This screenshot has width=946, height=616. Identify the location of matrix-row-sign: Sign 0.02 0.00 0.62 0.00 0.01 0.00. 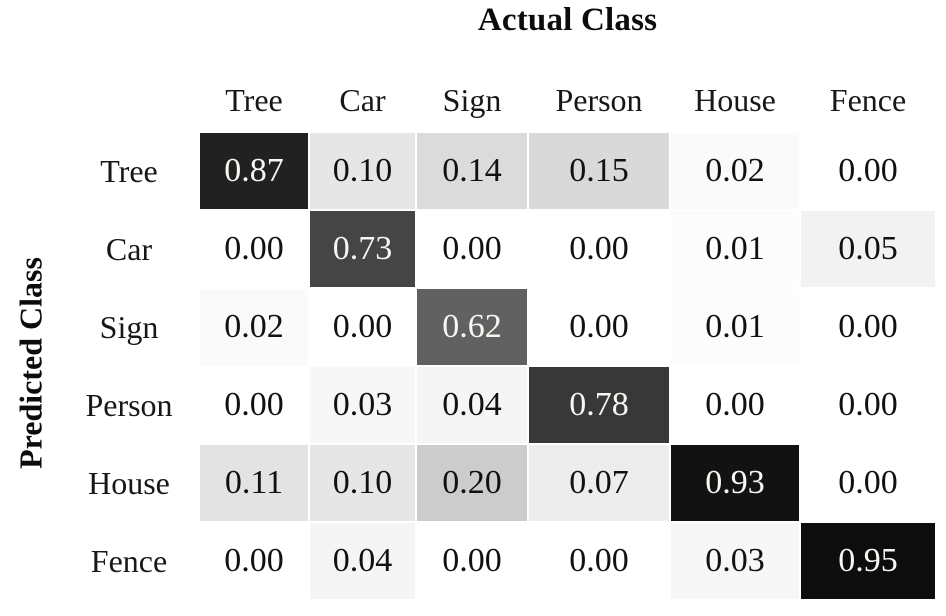
(498, 327).